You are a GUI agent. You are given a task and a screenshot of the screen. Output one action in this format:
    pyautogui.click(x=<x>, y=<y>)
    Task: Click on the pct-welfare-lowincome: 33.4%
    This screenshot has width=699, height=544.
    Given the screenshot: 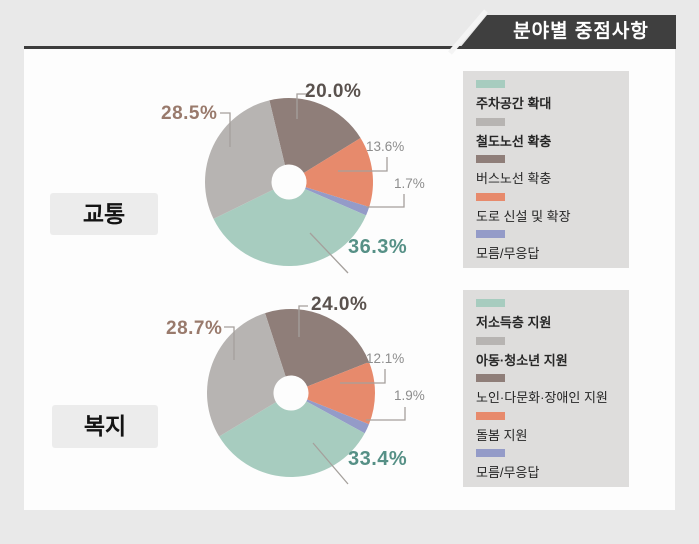 What is the action you would take?
    pyautogui.click(x=378, y=459)
    